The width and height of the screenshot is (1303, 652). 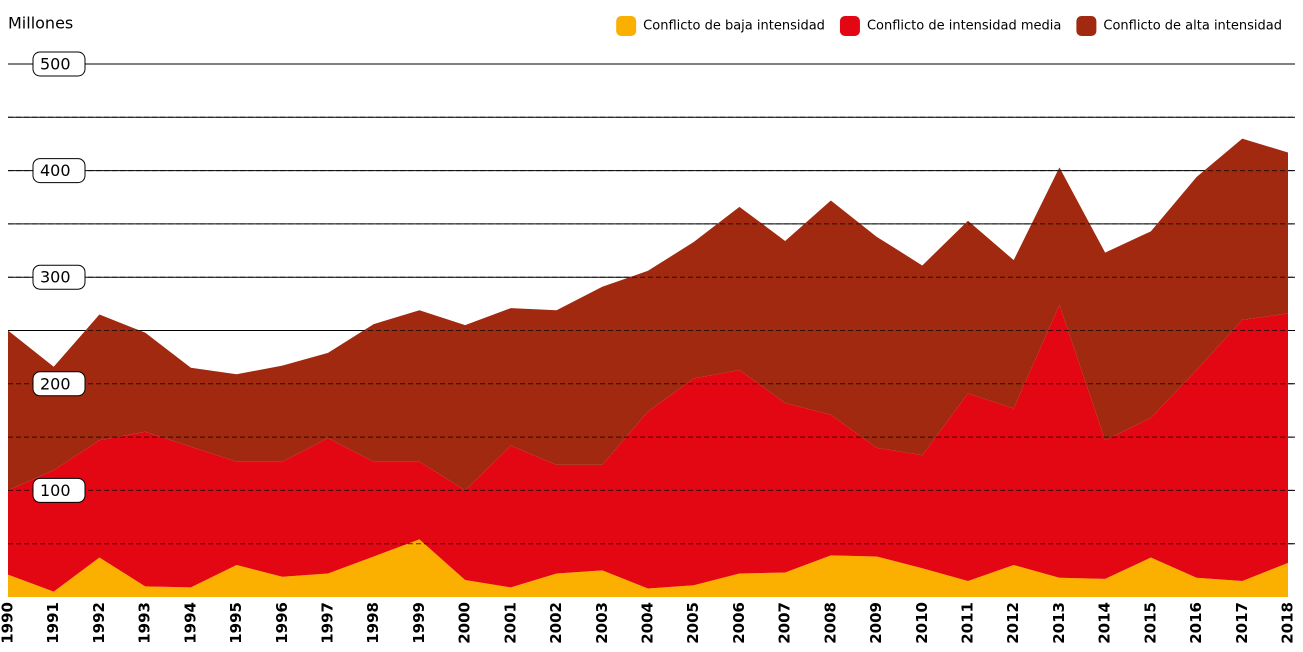 What do you see at coordinates (55, 64) in the screenshot?
I see `y-tick-label: 500` at bounding box center [55, 64].